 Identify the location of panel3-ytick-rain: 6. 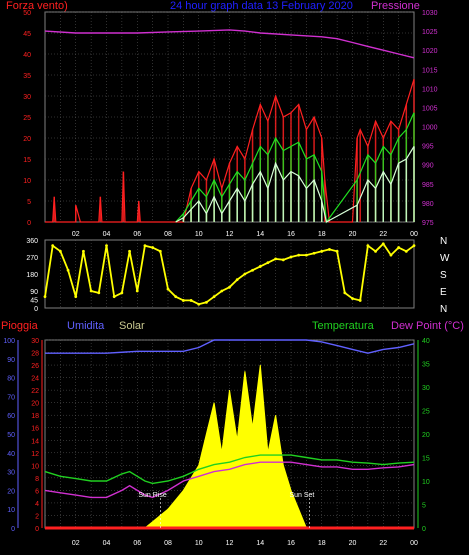
(37, 491).